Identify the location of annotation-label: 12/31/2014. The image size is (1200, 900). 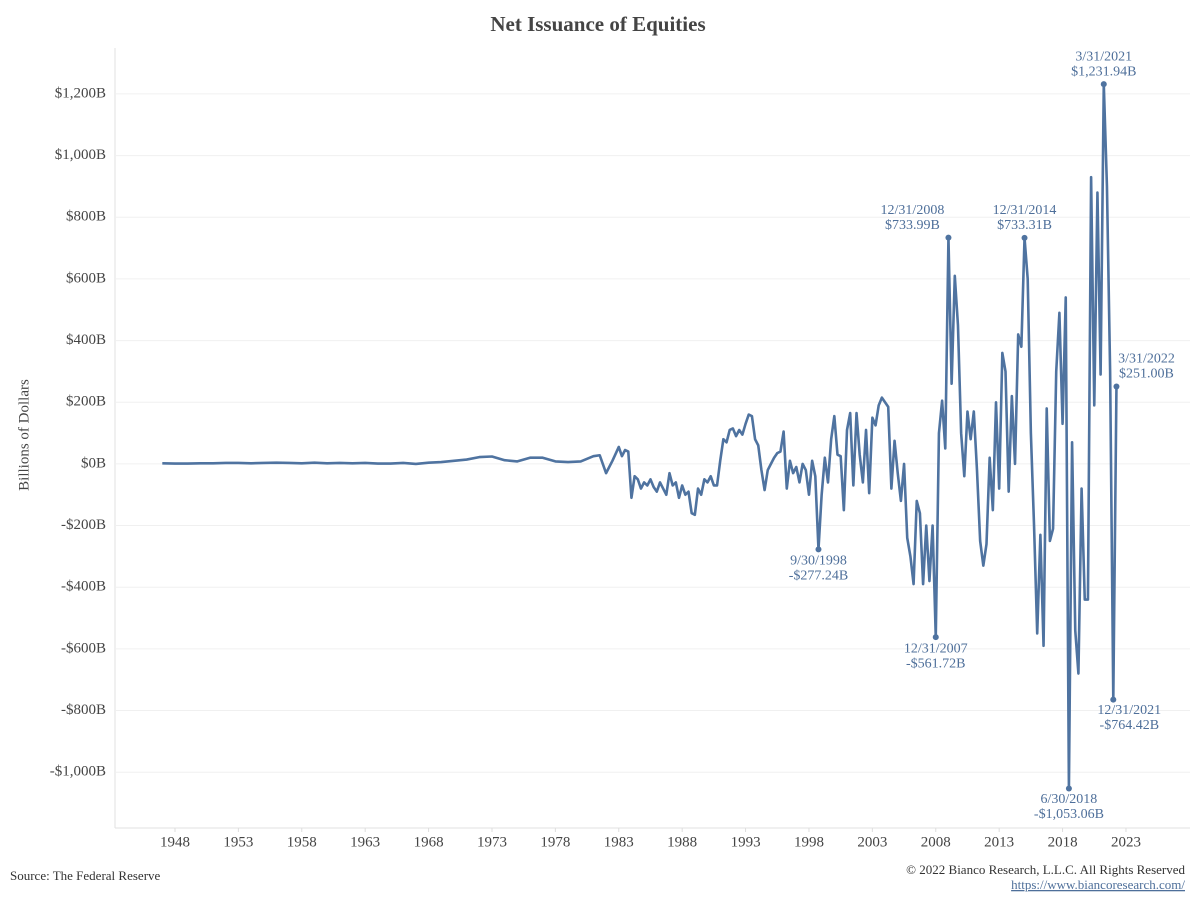
(1025, 210).